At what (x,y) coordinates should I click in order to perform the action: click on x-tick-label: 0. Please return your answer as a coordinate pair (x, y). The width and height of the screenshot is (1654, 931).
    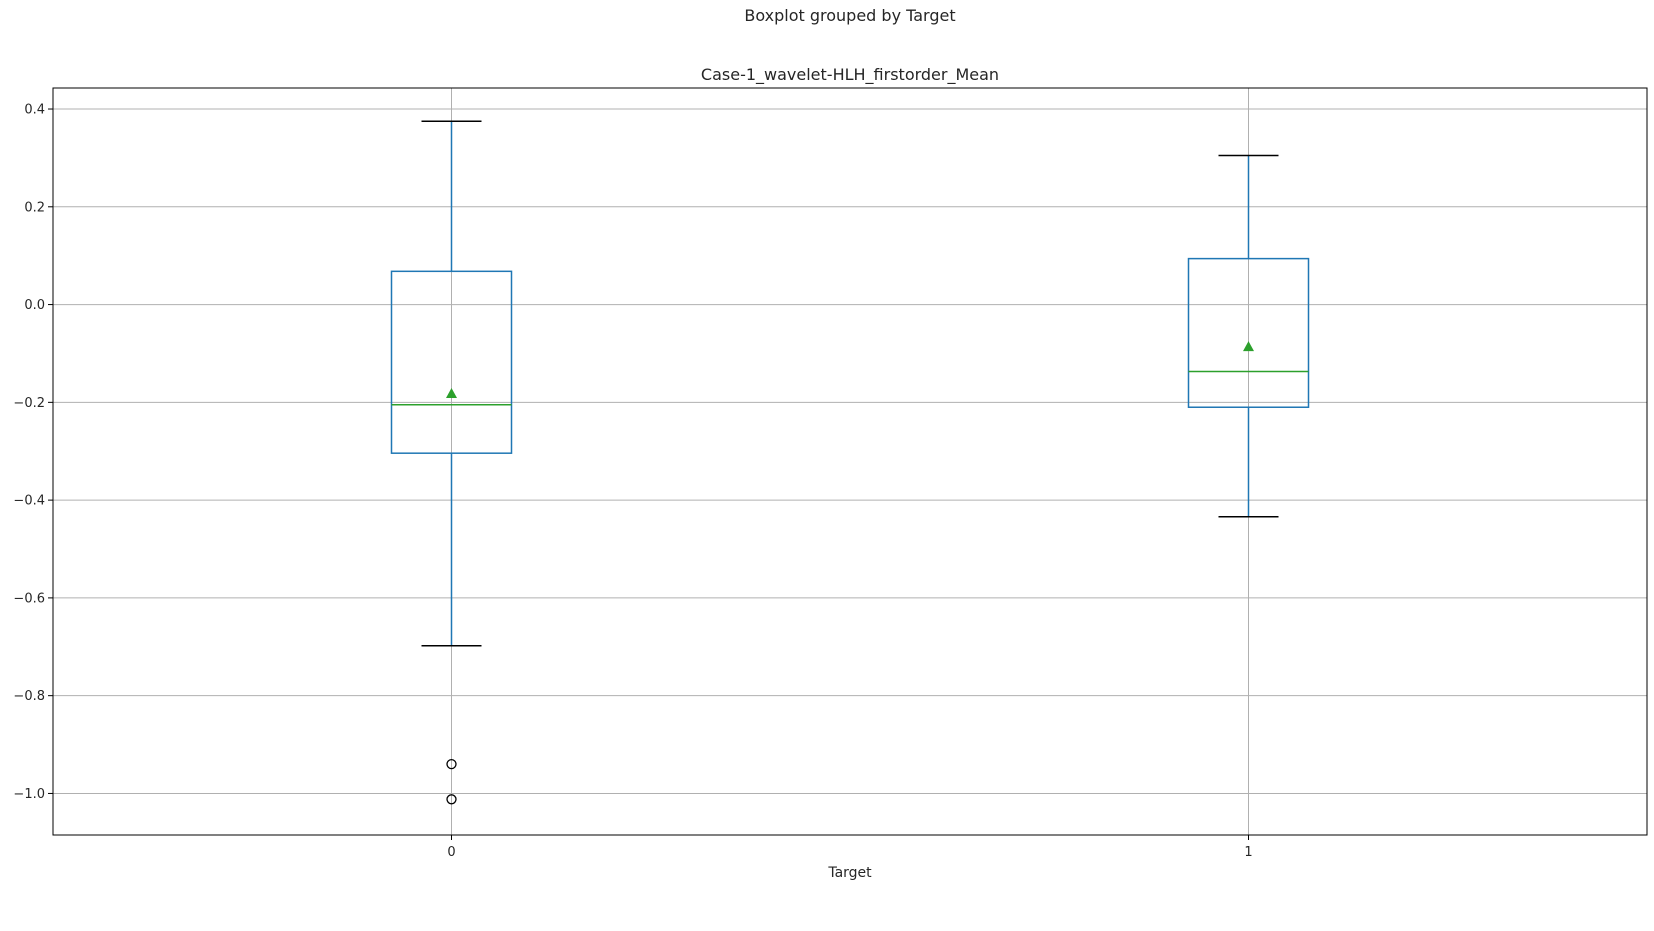
    Looking at the image, I should click on (451, 852).